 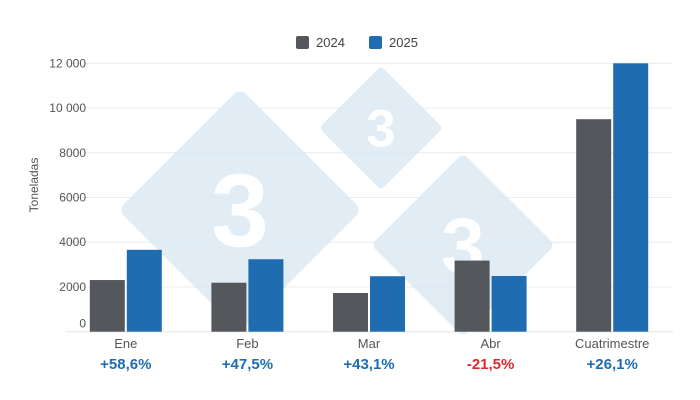 What do you see at coordinates (67, 63) in the screenshot?
I see `y-tick-label: 12 000` at bounding box center [67, 63].